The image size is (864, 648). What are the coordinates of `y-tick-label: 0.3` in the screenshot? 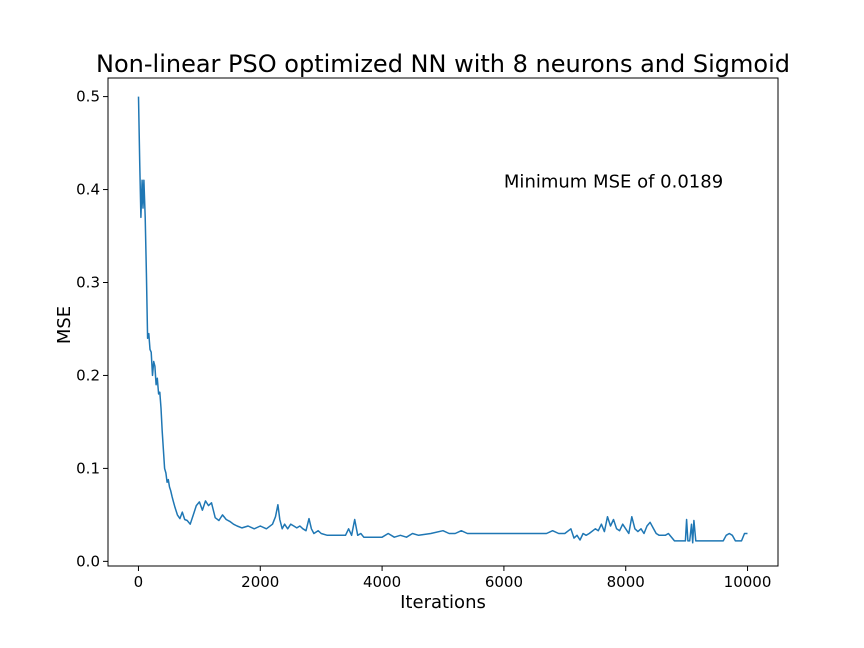 It's located at (88, 282).